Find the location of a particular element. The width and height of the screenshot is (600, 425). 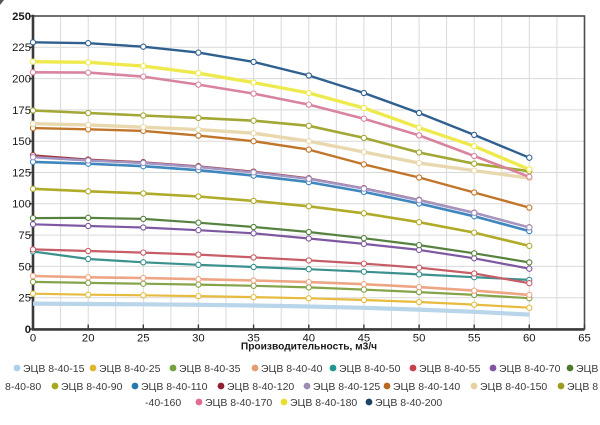

svg-text: 35 is located at coordinates (253, 339).